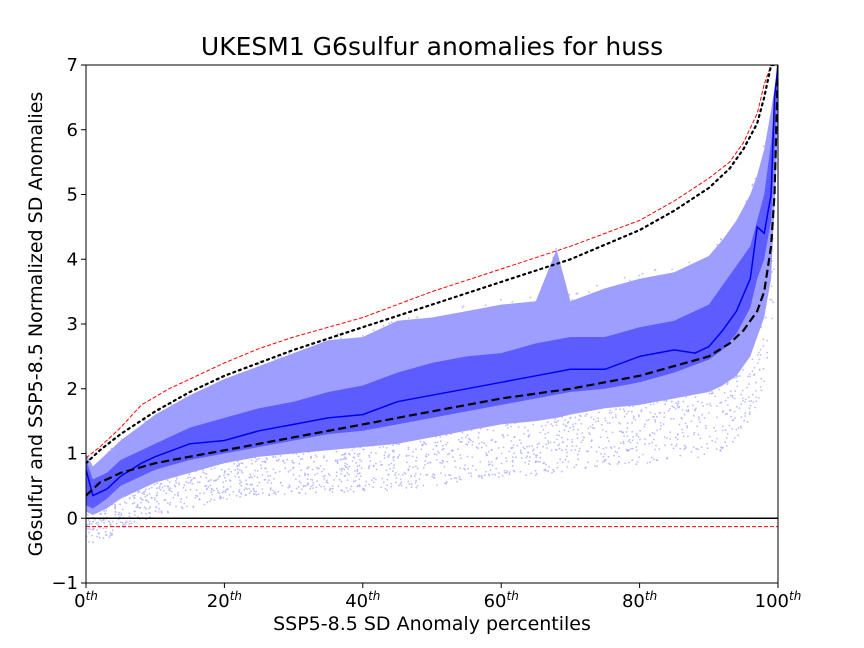 Image resolution: width=864 pixels, height=648 pixels. Describe the element at coordinates (68, 324) in the screenshot. I see `y-axis-ticks: −1 0 1 2 3 4 5 6 7` at that location.